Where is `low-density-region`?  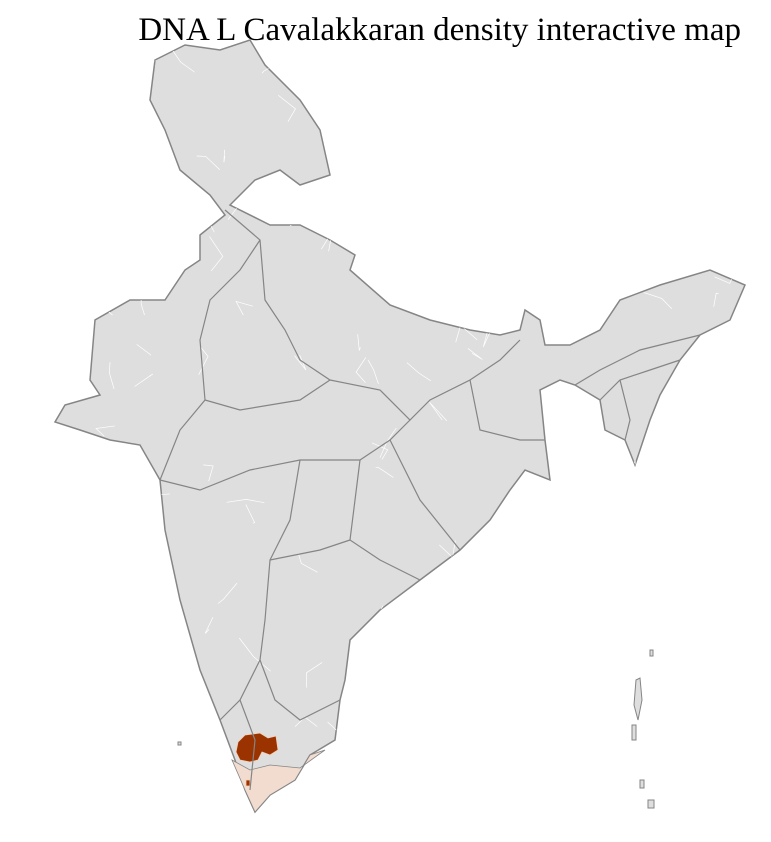 low-density-region is located at coordinates (278, 781).